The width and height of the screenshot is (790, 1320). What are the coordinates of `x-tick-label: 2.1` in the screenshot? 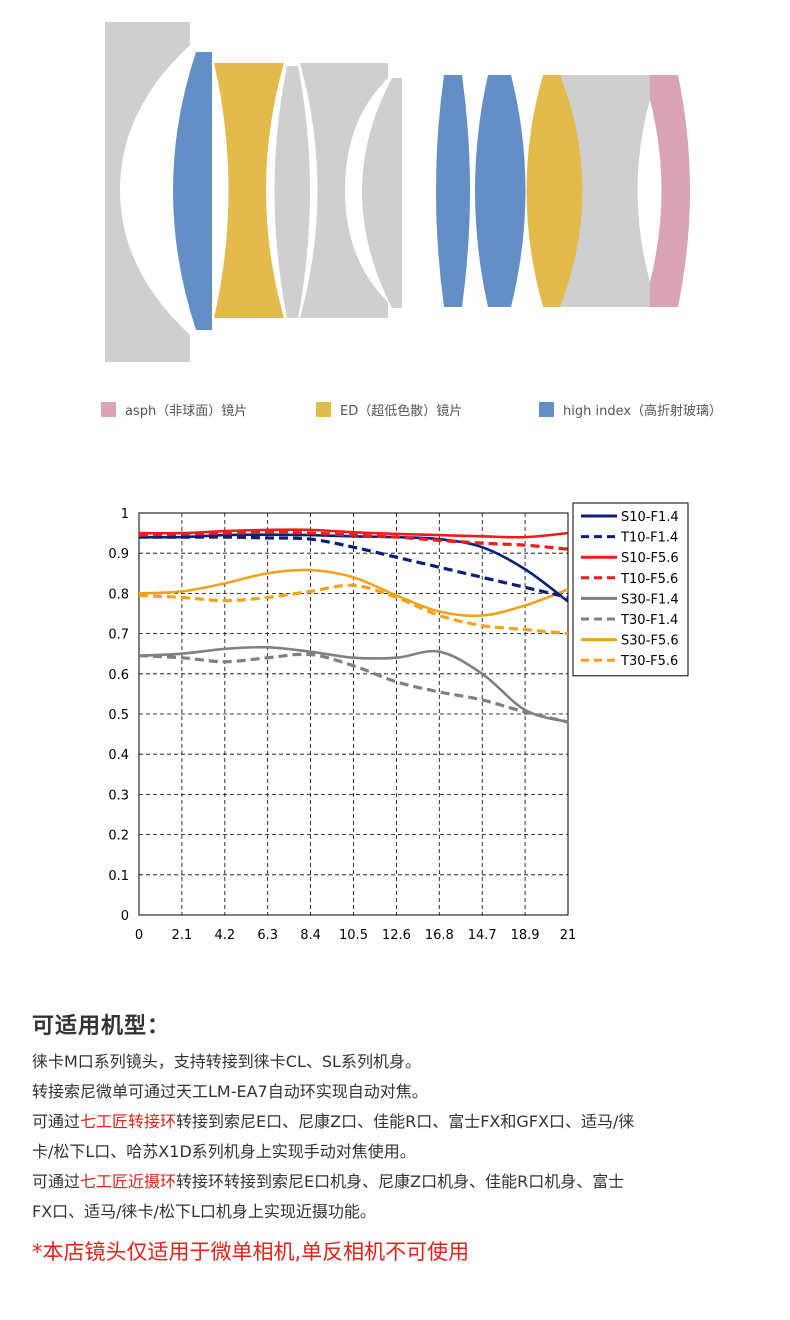 It's located at (182, 935).